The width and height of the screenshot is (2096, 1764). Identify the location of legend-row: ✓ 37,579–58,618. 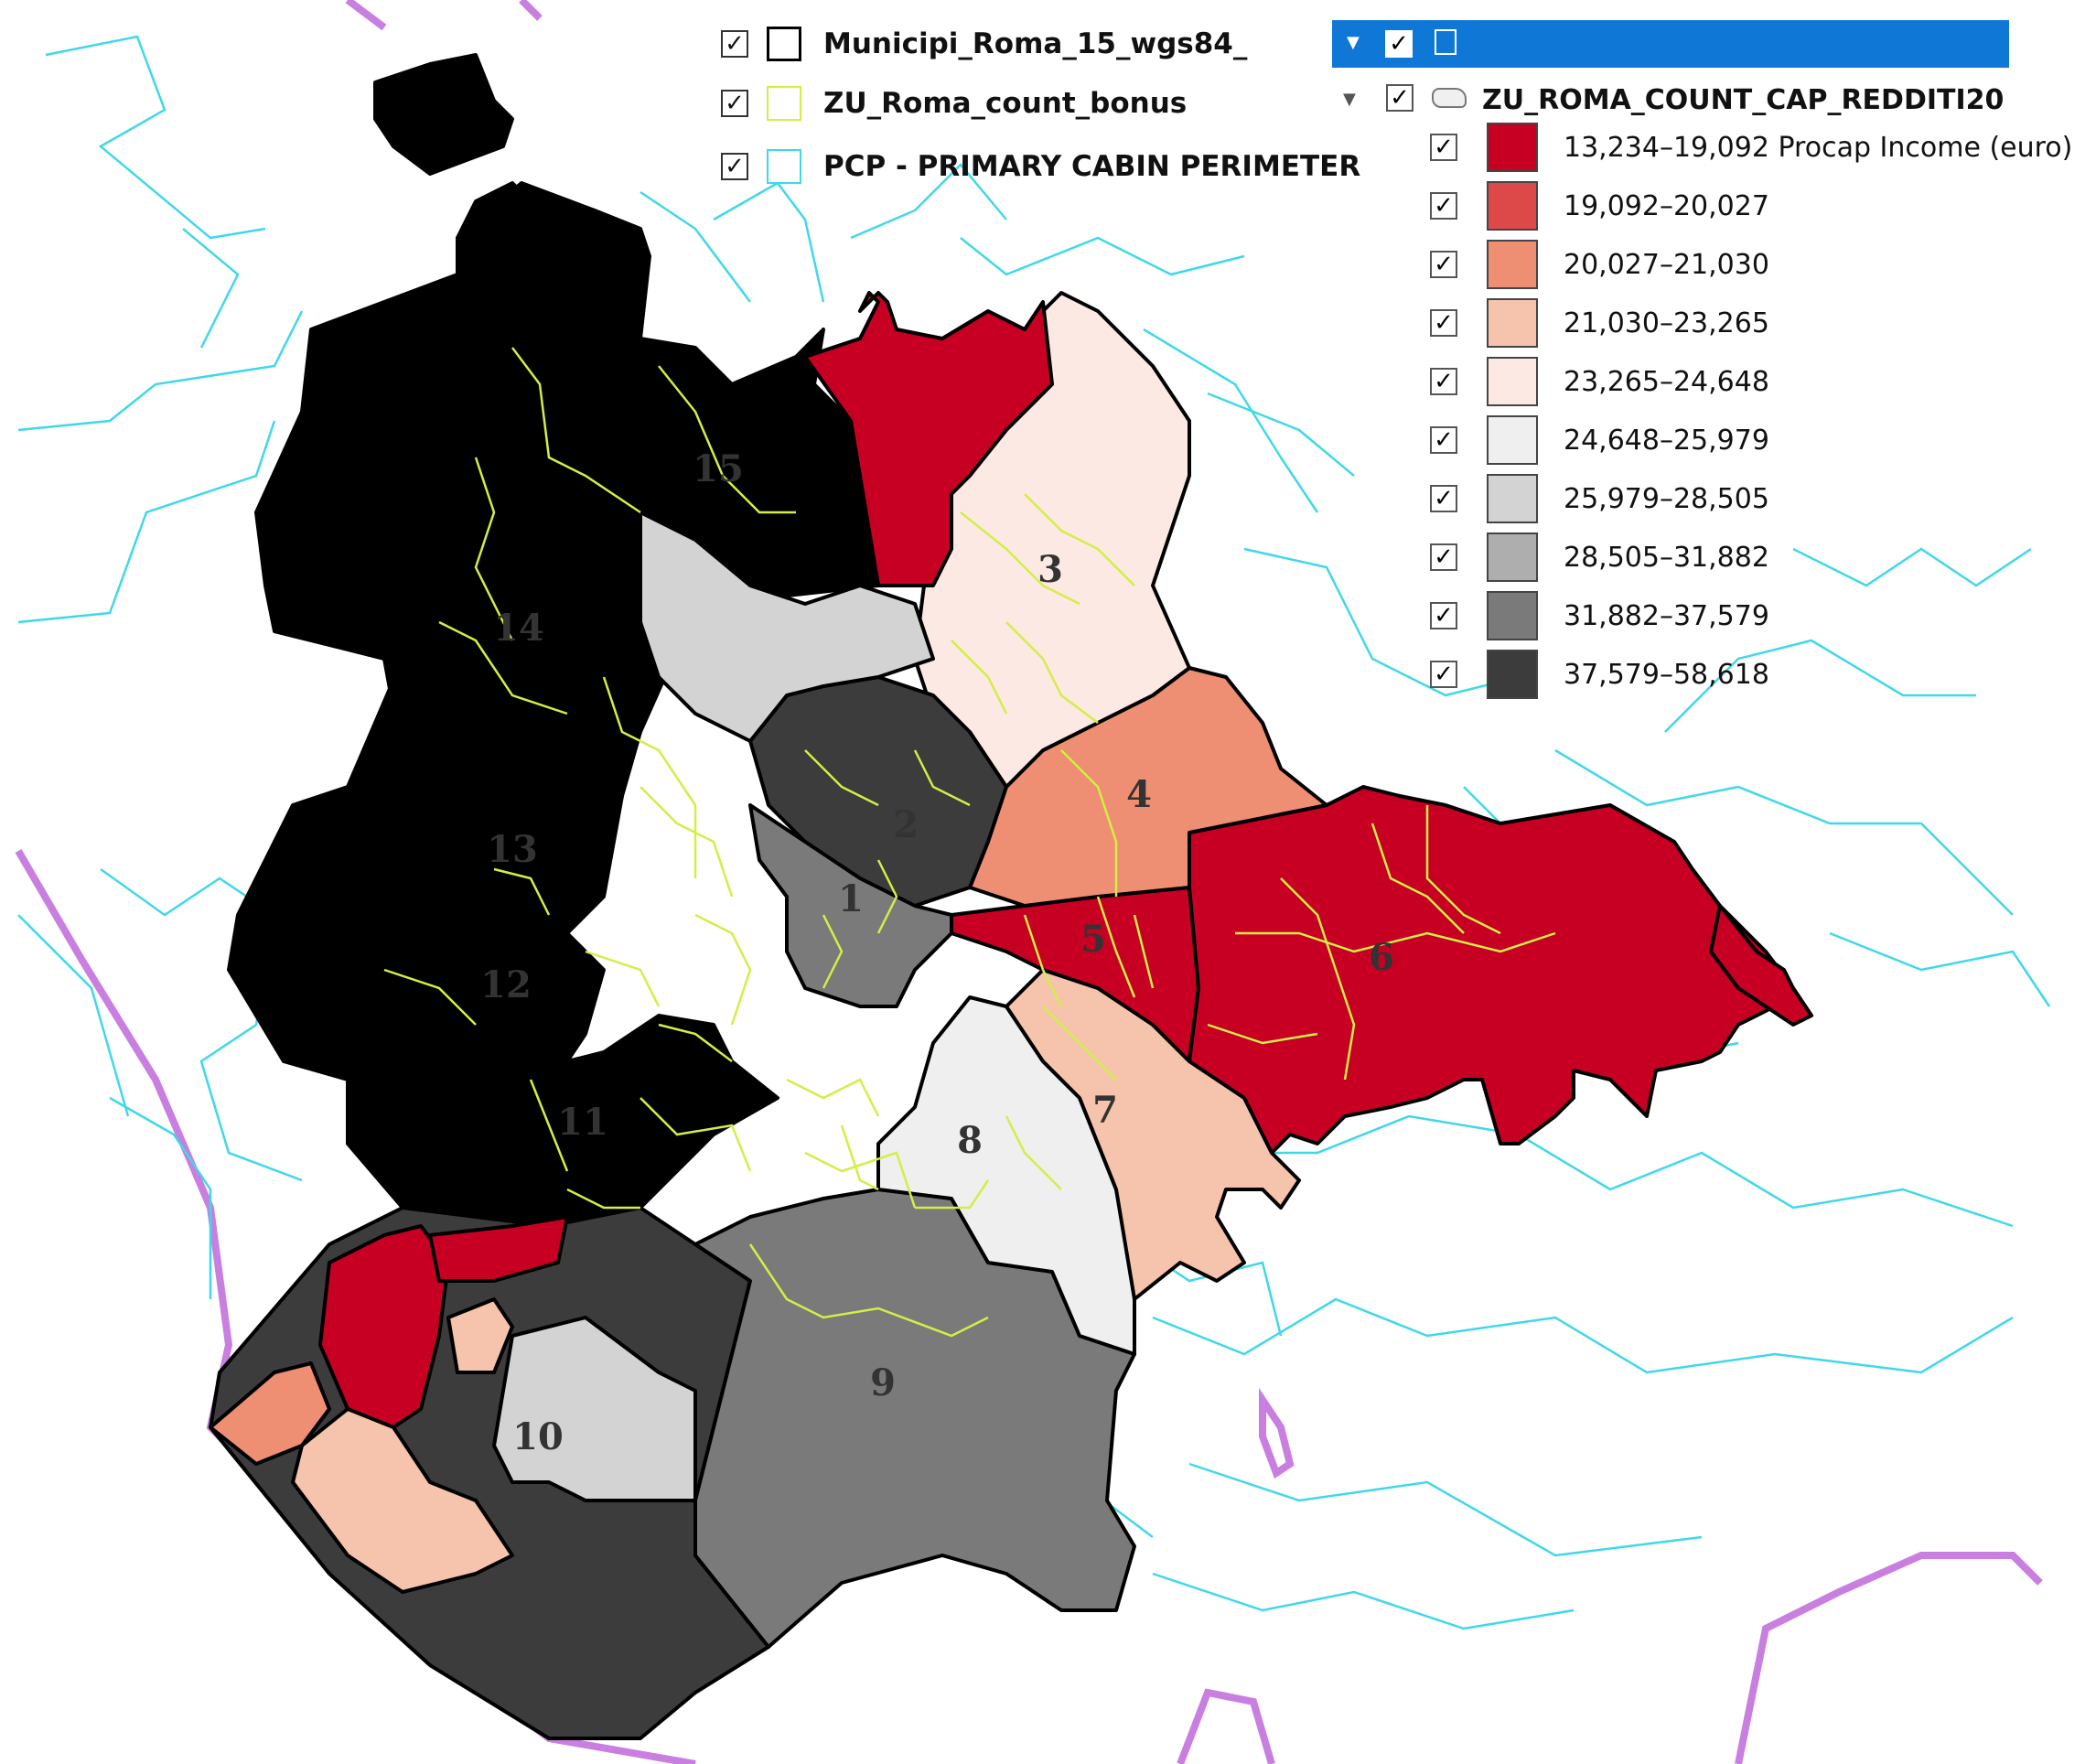
(1599, 674).